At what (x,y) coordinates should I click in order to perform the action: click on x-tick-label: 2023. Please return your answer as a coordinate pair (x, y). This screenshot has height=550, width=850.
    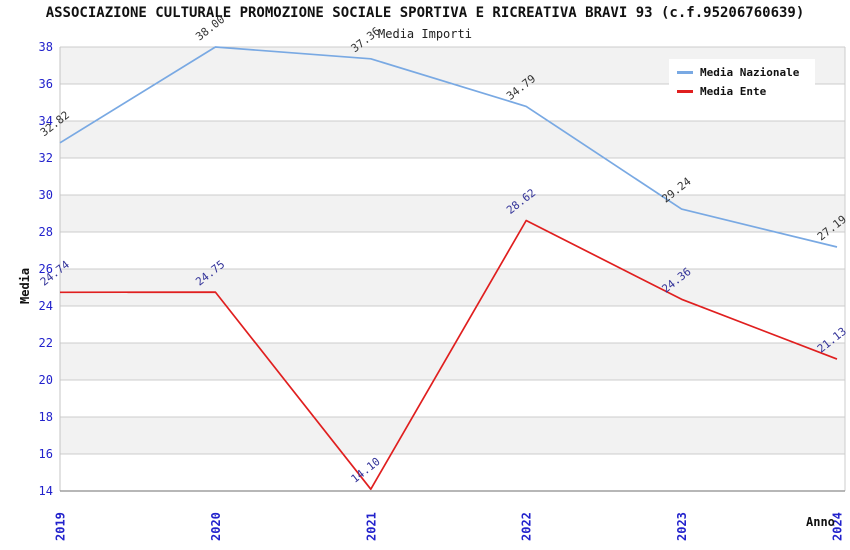
    Looking at the image, I should click on (682, 526).